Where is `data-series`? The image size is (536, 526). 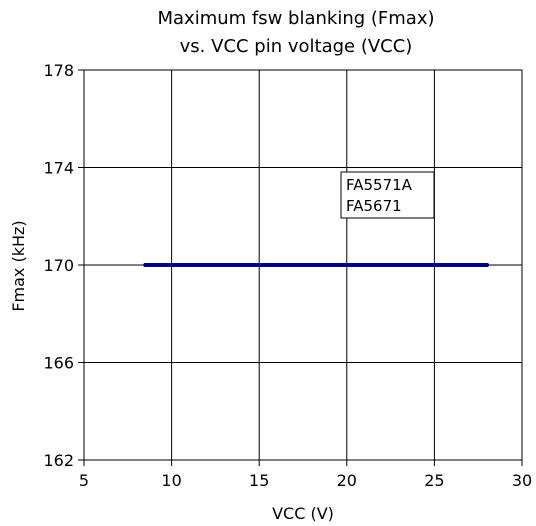 data-series is located at coordinates (316, 265).